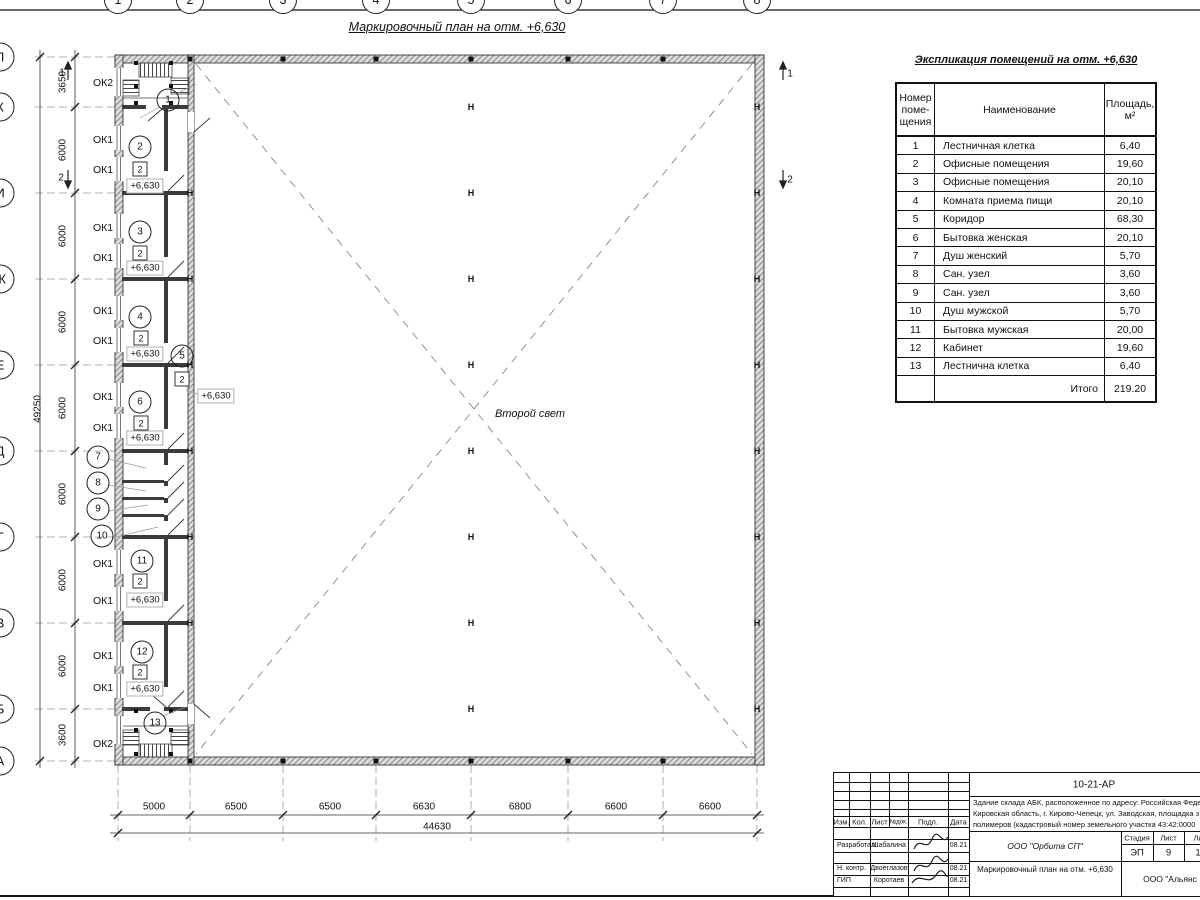  Describe the element at coordinates (1026, 347) in the screenshot. I see `table-row: 12 Кабинет 19,60` at that location.